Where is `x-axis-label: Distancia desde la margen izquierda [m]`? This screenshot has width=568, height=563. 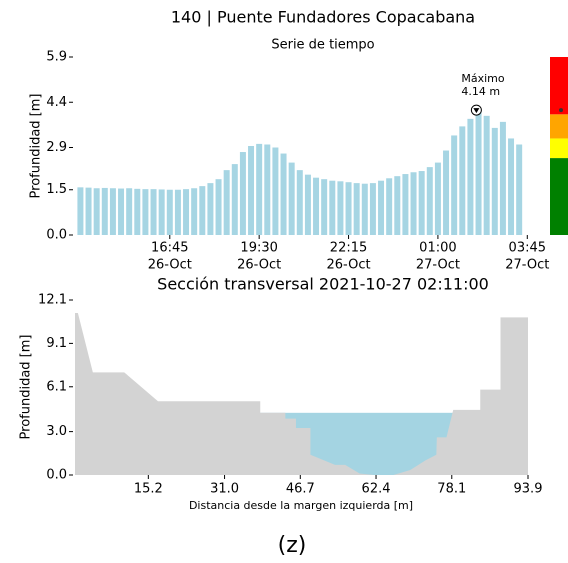
x-axis-label: Distancia desde la margen izquierda [m] is located at coordinates (301, 505).